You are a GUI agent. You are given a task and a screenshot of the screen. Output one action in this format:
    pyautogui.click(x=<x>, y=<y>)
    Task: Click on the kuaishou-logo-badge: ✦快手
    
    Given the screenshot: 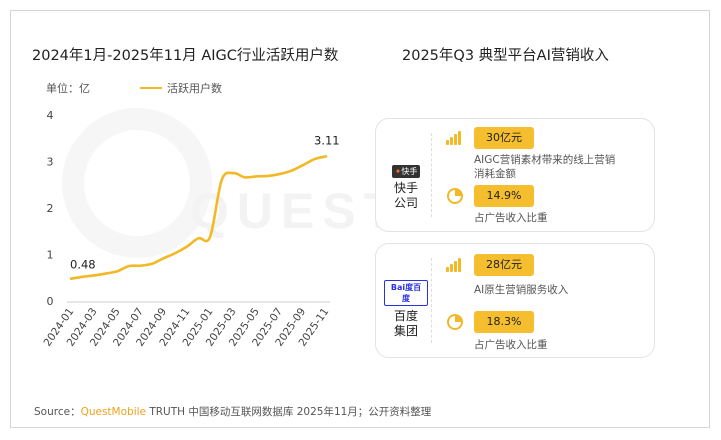 What is the action you would take?
    pyautogui.click(x=406, y=171)
    